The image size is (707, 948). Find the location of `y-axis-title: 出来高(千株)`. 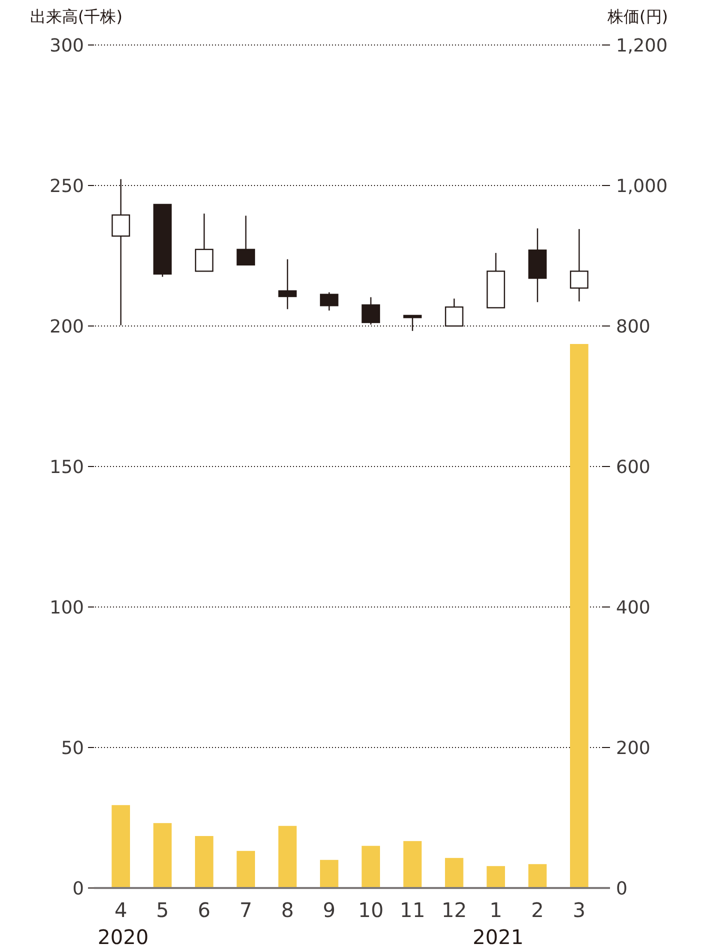

y-axis-title: 出来高(千株) is located at coordinates (76, 16).